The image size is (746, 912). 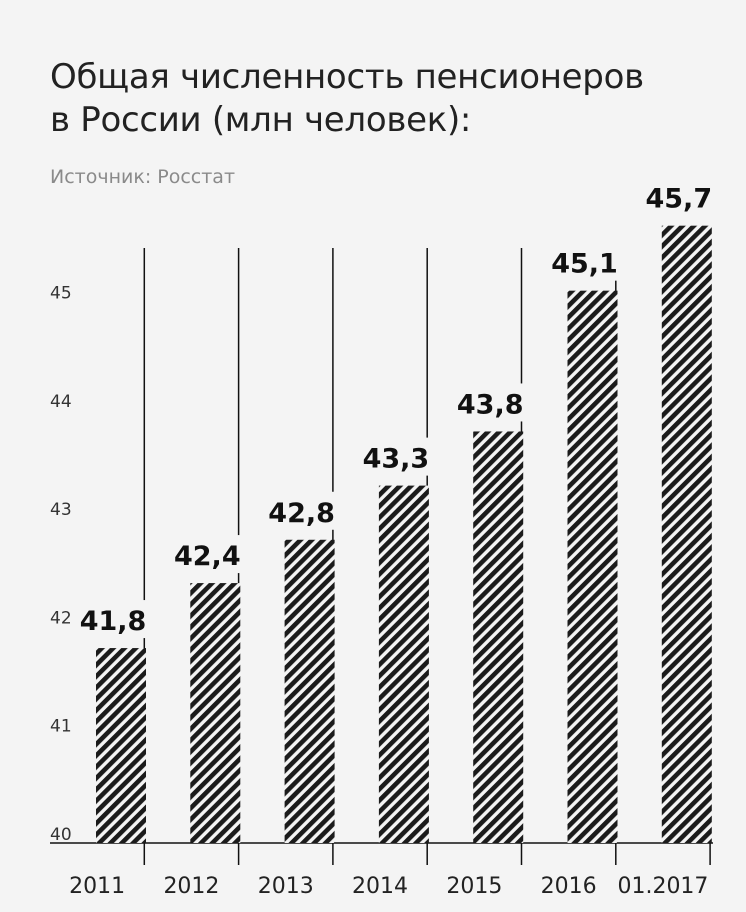 I want to click on y-tick-label: 43, so click(x=61, y=510).